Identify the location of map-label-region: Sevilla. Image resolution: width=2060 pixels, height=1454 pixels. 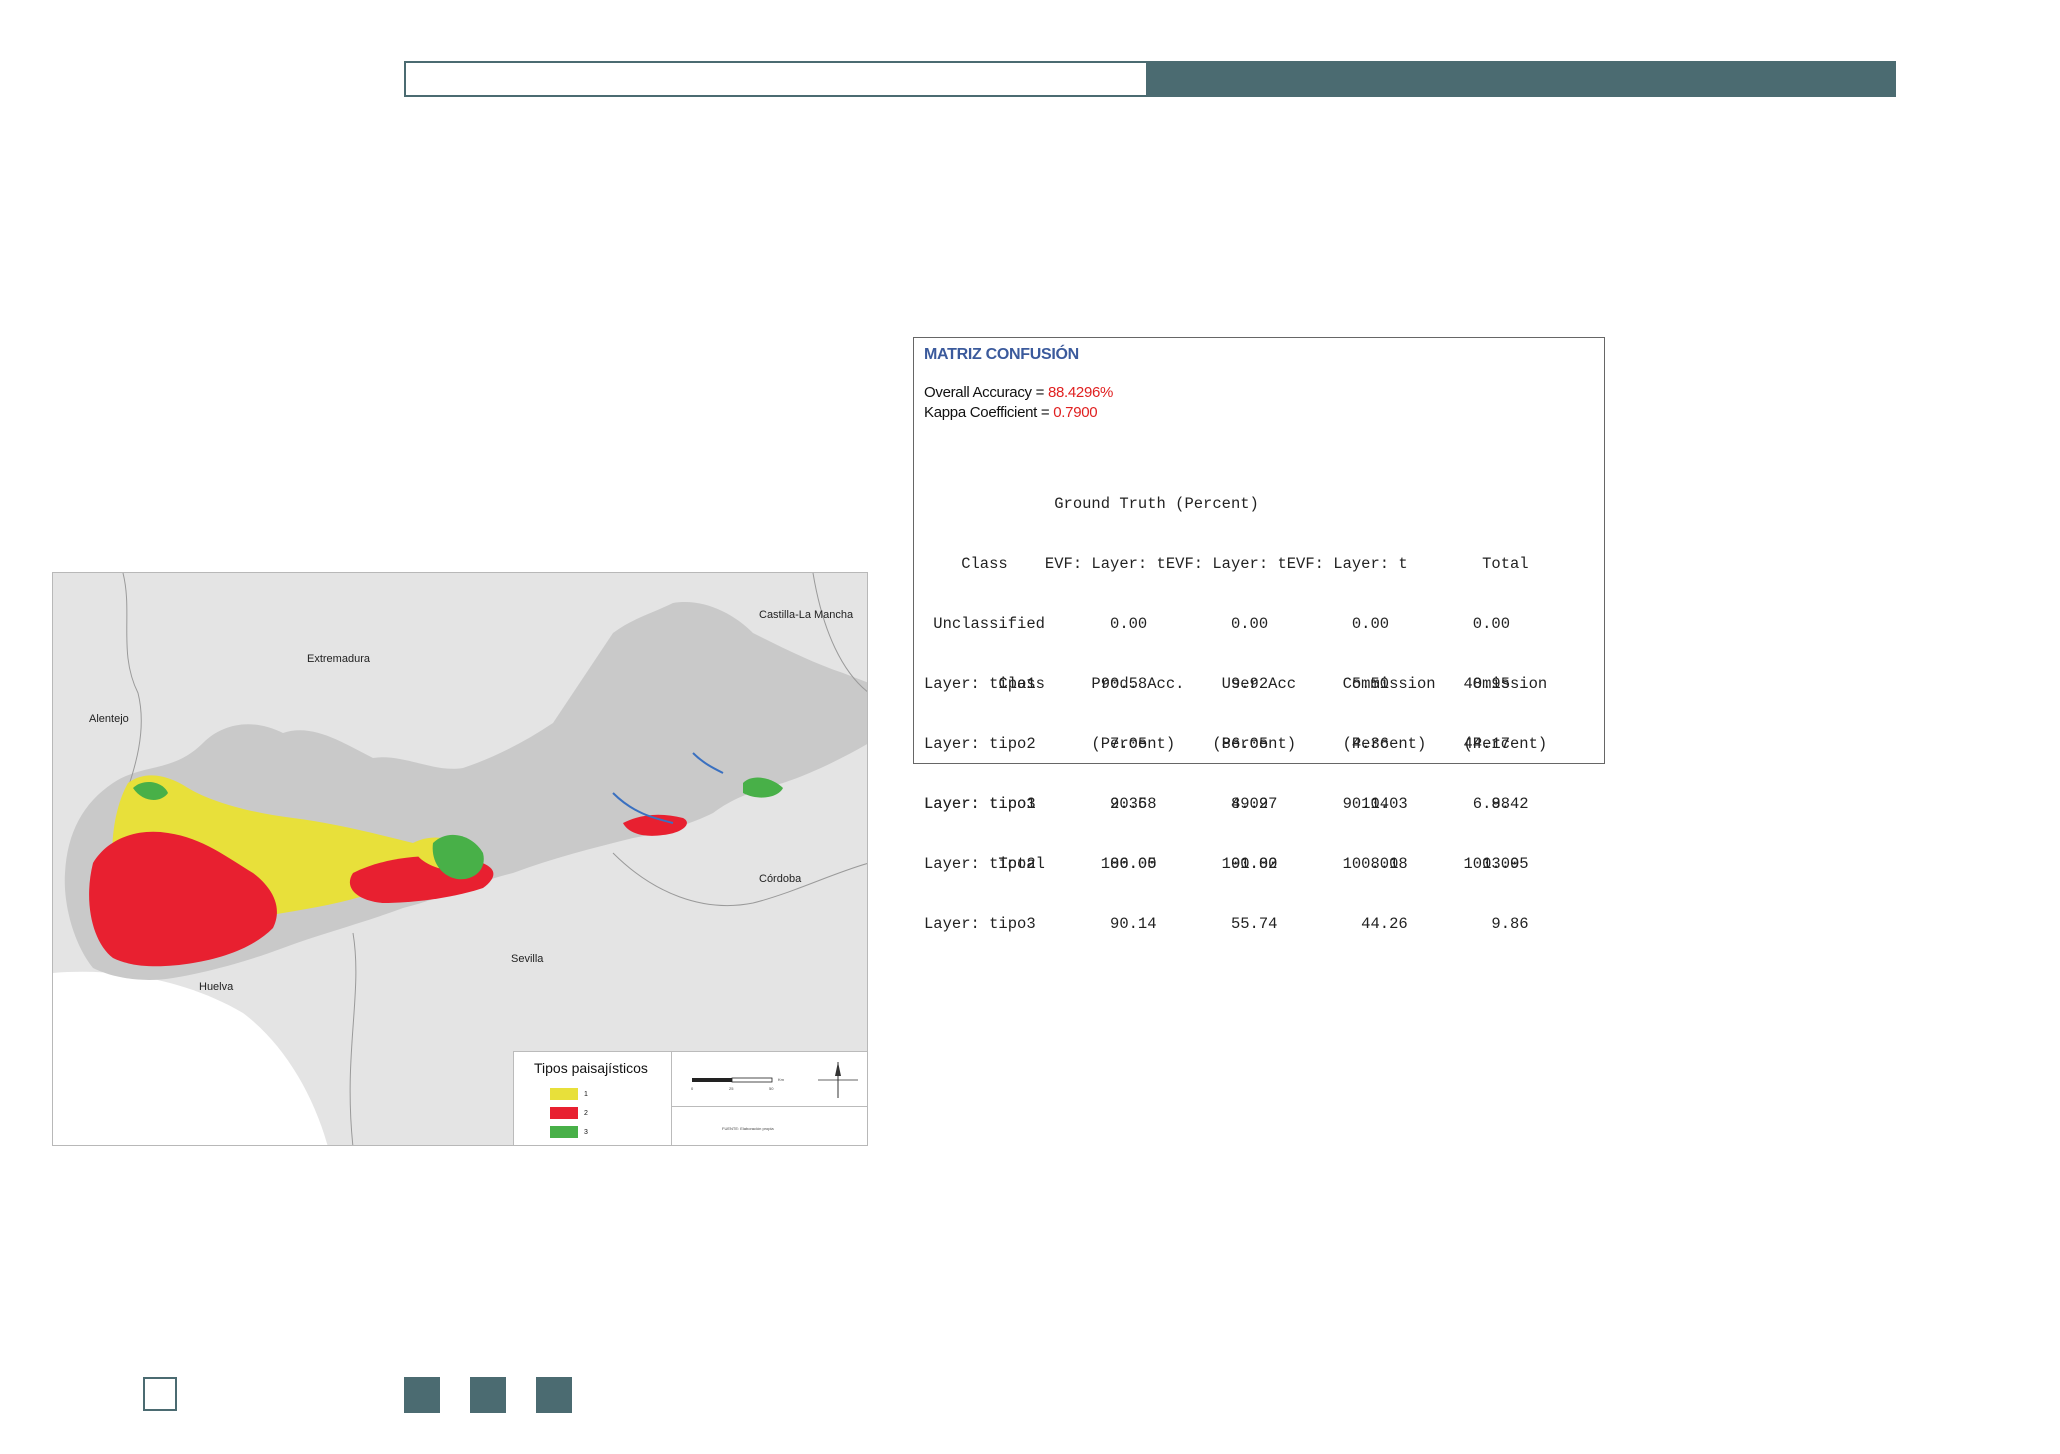
(527, 959).